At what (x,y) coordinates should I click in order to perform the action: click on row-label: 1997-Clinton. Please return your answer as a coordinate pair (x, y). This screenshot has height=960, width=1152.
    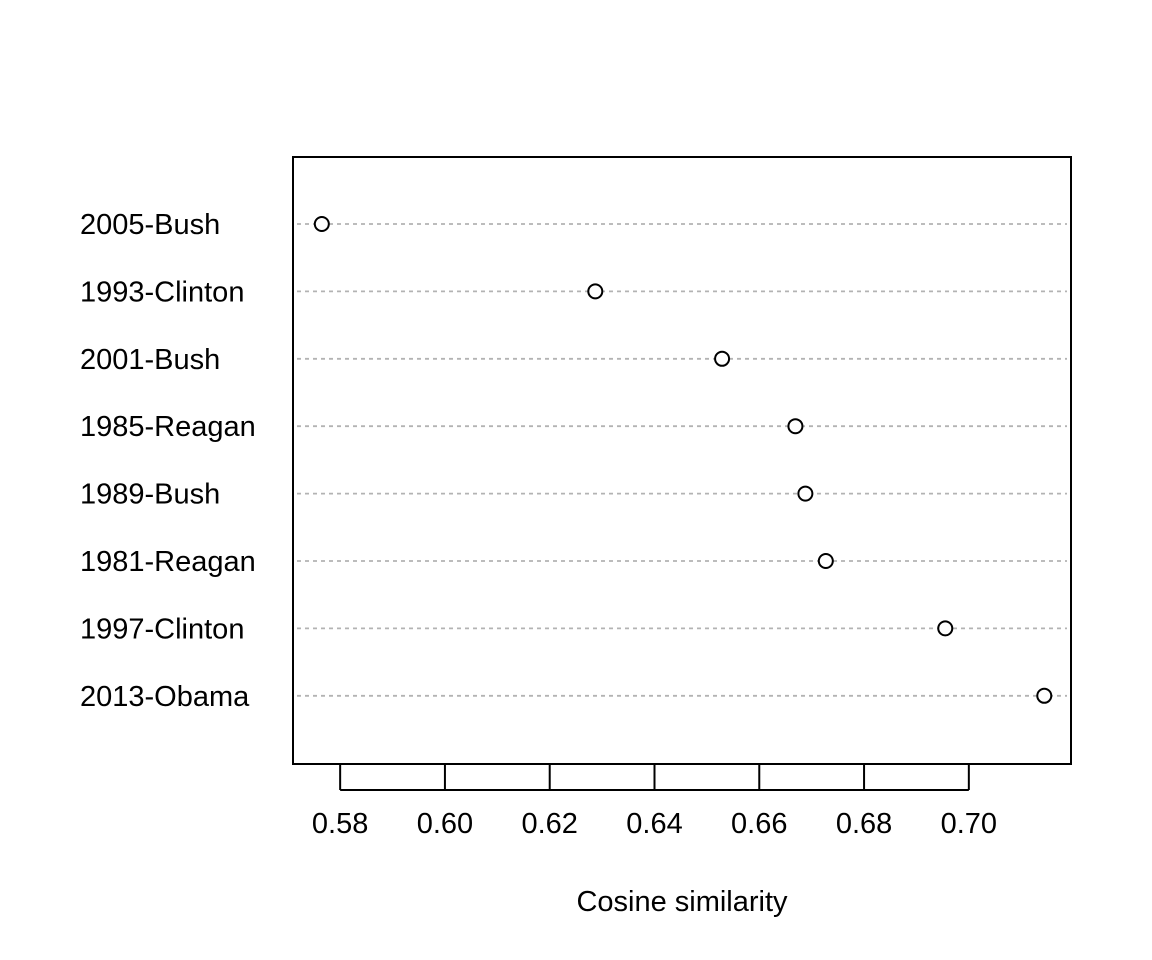
    Looking at the image, I should click on (162, 629).